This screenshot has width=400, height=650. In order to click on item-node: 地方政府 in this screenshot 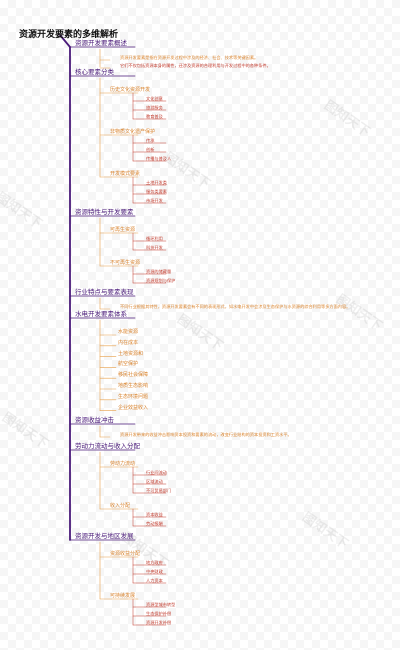, I will do `click(154, 562)`.